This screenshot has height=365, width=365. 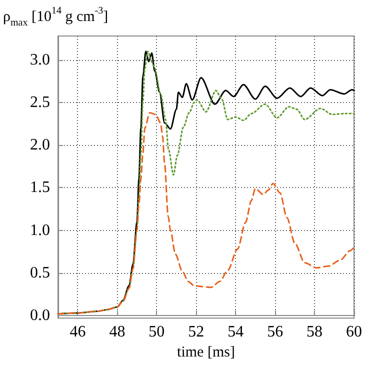 What do you see at coordinates (40, 315) in the screenshot?
I see `y-tick-label: 0.0` at bounding box center [40, 315].